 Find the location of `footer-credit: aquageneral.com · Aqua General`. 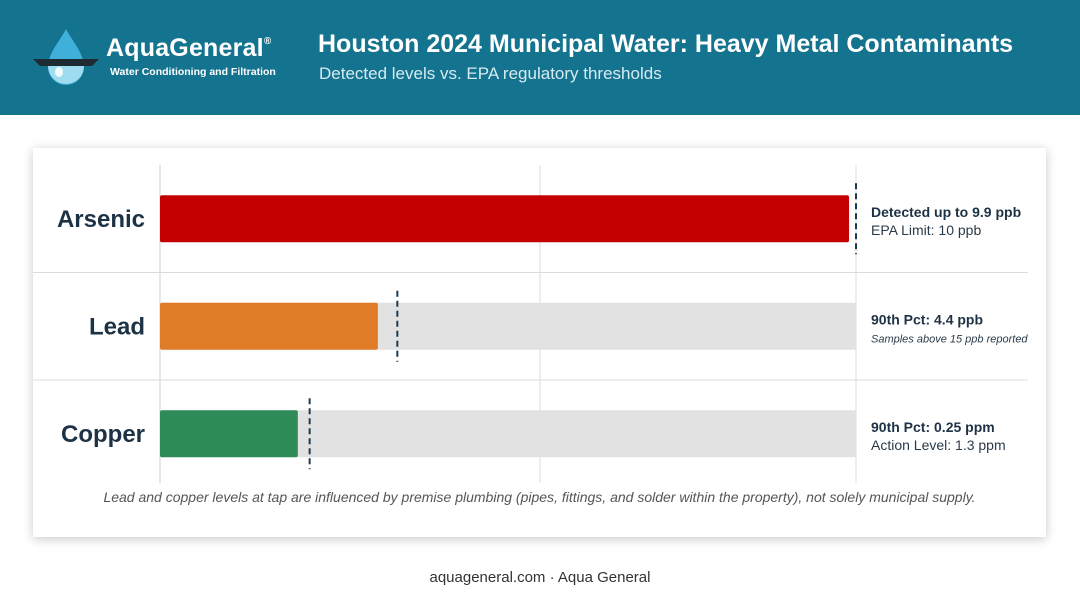

footer-credit: aquageneral.com · Aqua General is located at coordinates (540, 577).